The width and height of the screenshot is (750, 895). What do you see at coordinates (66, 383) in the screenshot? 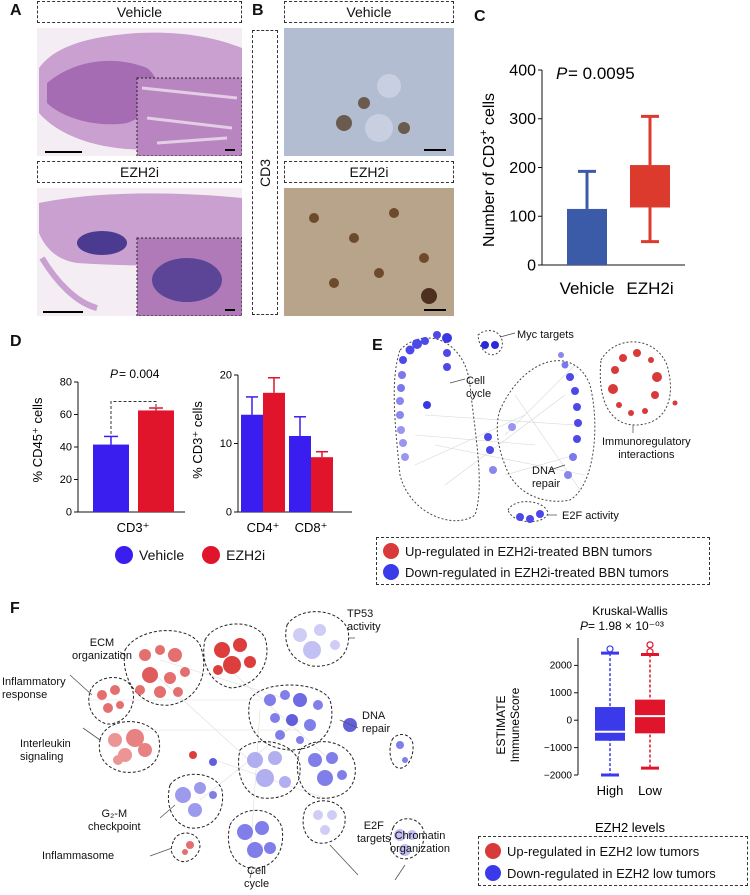
I see `y-tick-label: 80` at bounding box center [66, 383].